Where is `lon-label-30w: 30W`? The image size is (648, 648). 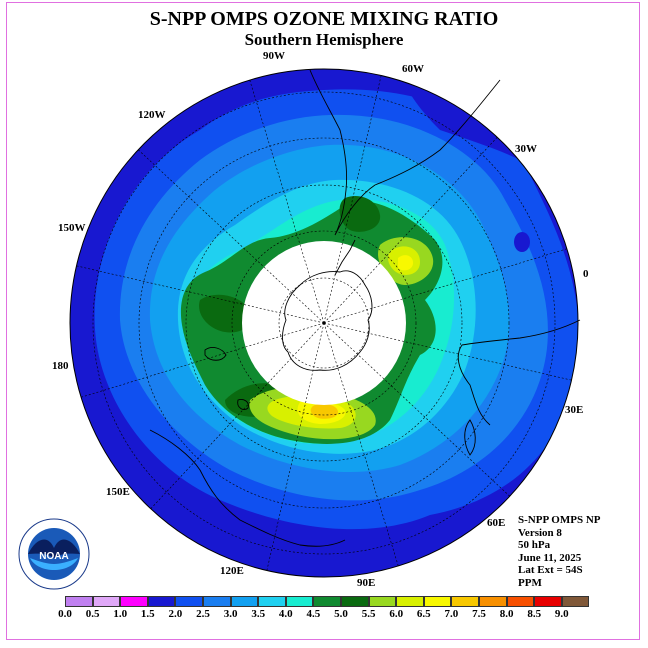
lon-label-30w: 30W is located at coordinates (526, 149).